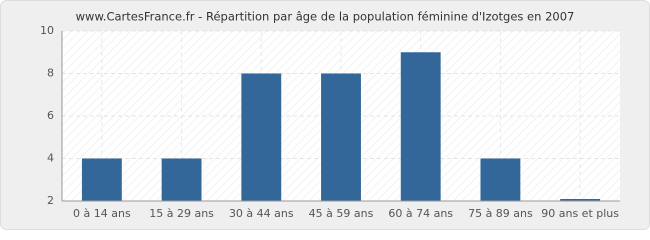 The height and width of the screenshot is (240, 650). Describe the element at coordinates (261, 213) in the screenshot. I see `x-tick-label: 30 à 44 ans` at that location.